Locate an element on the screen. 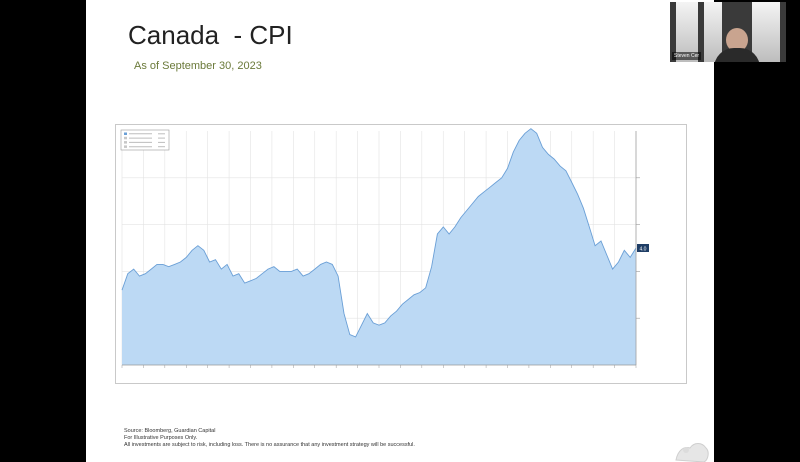  mascot-icon is located at coordinates (692, 452).